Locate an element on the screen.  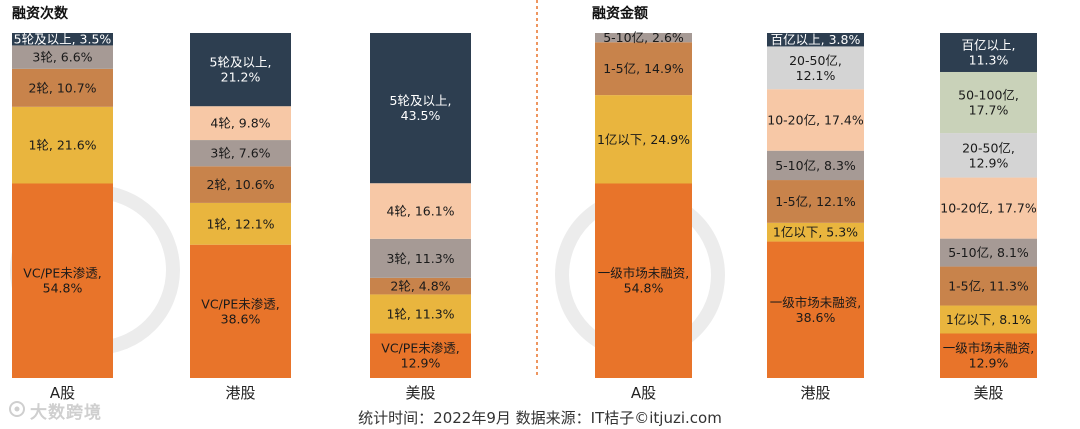
data-label: 1亿以下, 5.3% is located at coordinates (815, 232).